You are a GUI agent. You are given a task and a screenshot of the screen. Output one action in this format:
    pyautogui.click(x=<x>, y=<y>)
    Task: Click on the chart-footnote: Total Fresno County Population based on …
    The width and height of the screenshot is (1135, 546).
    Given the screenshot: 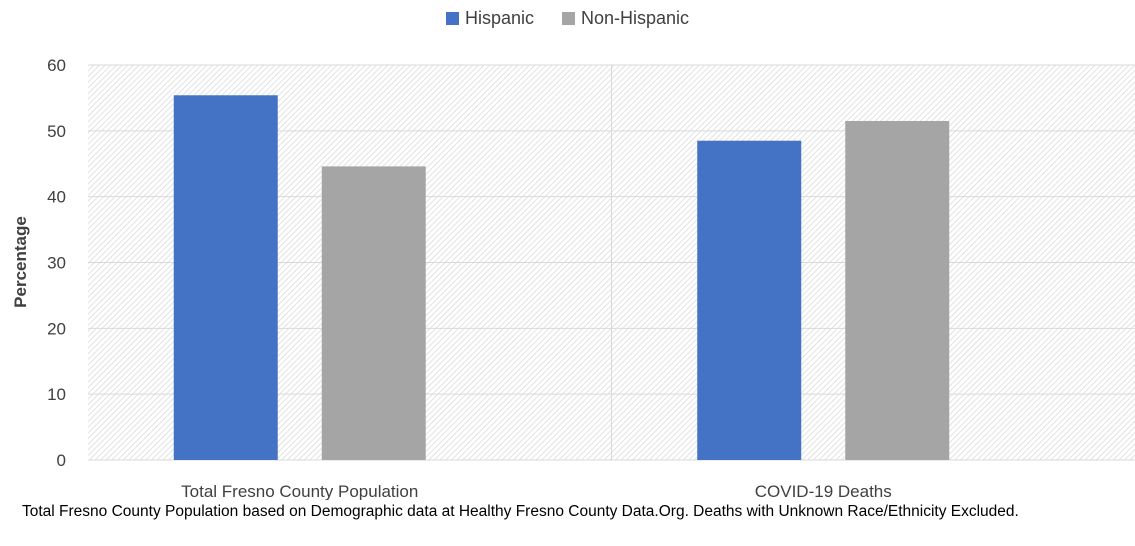 What is the action you would take?
    pyautogui.click(x=520, y=511)
    